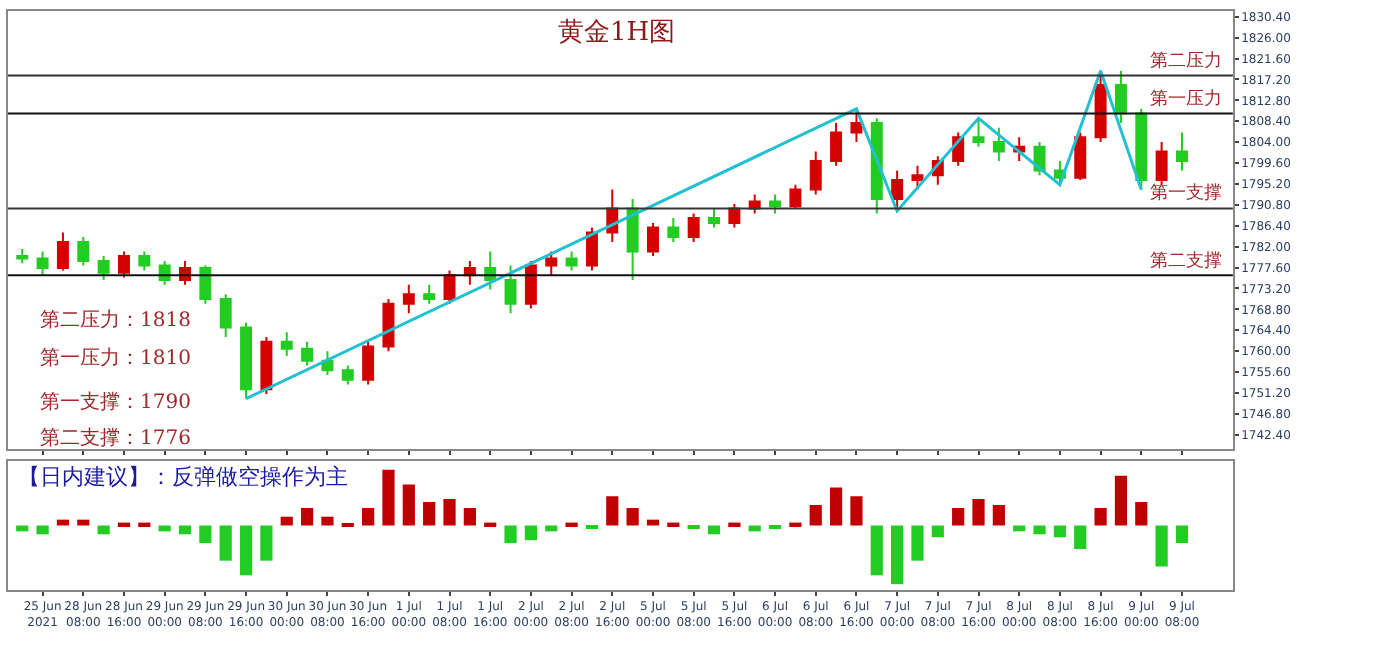 The width and height of the screenshot is (1400, 648). Describe the element at coordinates (1186, 261) in the screenshot. I see `ref-line-label: 第二支撑` at that location.